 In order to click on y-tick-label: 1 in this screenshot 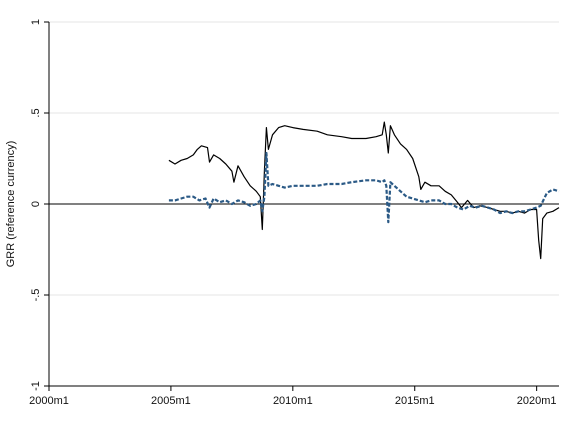, I will do `click(36, 22)`.